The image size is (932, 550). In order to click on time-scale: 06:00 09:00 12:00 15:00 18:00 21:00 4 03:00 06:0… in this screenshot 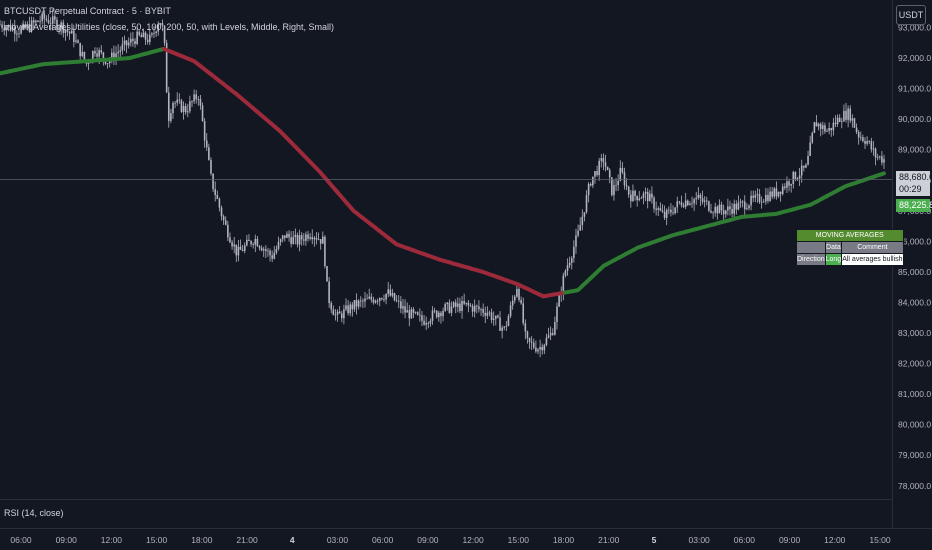, I will do `click(450, 540)`.